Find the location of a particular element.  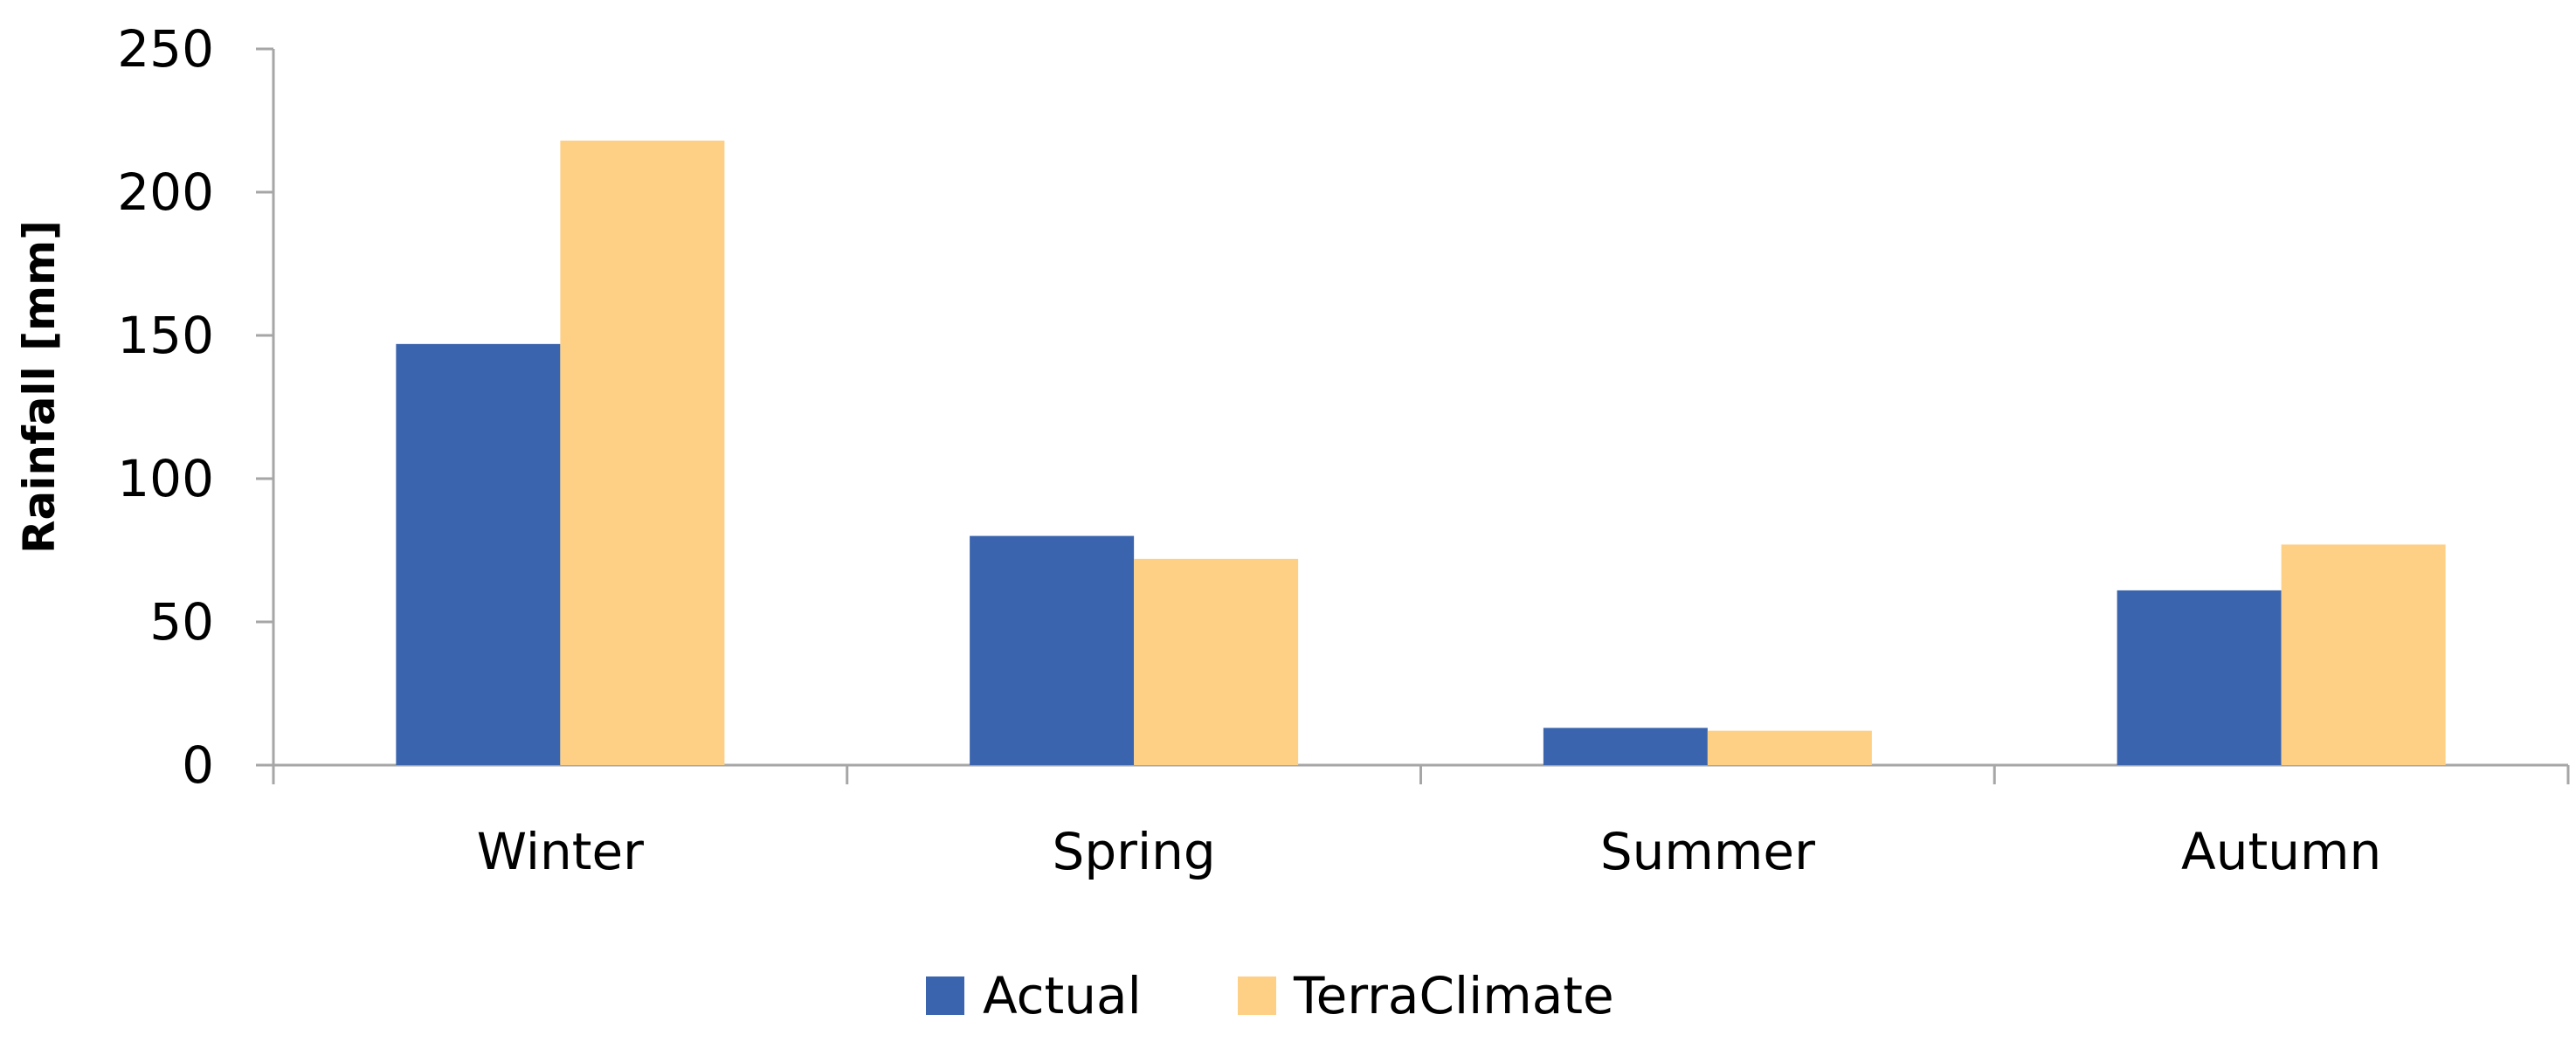

y-tick-label: 100 is located at coordinates (165, 478).